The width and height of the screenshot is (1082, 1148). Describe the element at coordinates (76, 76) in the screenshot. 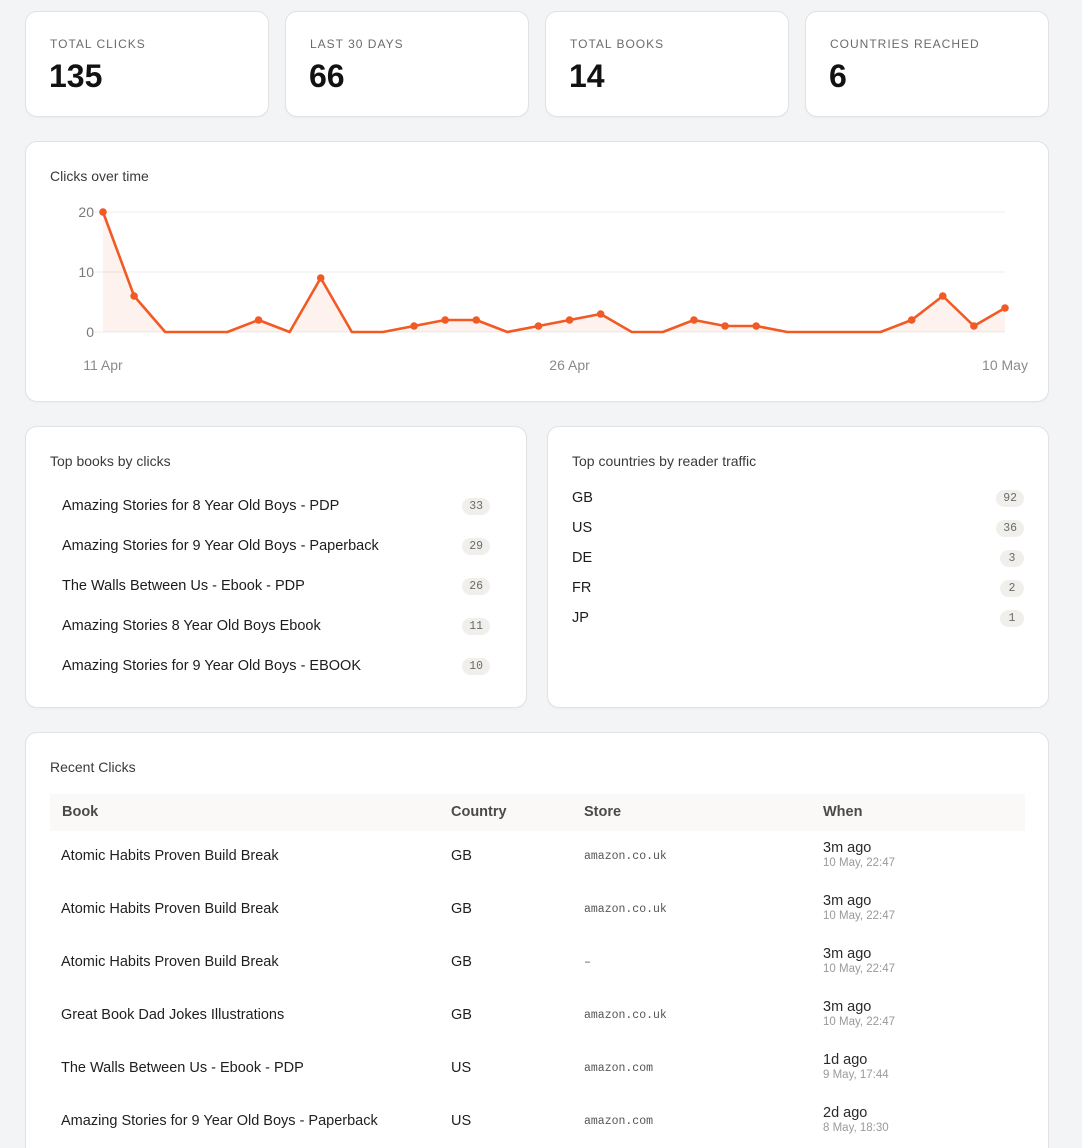

I see `stat-value: 135` at that location.